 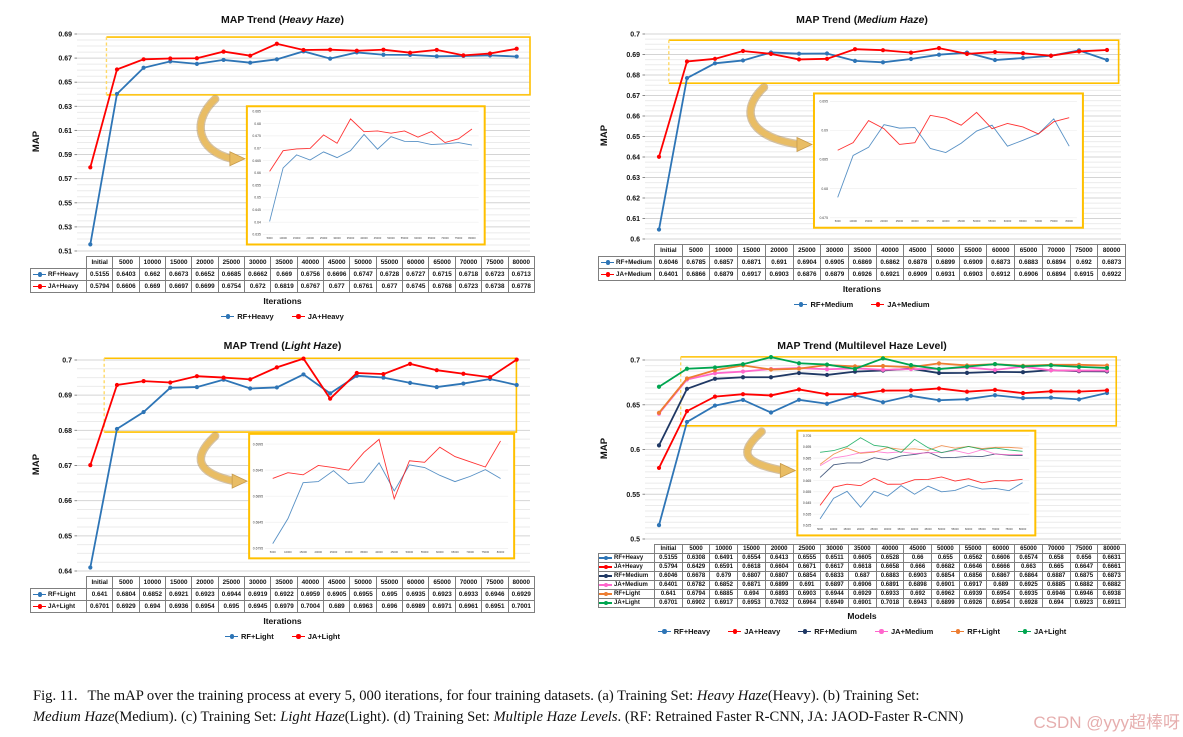 What do you see at coordinates (284, 262) in the screenshot?
I see `column-header: 35000` at bounding box center [284, 262].